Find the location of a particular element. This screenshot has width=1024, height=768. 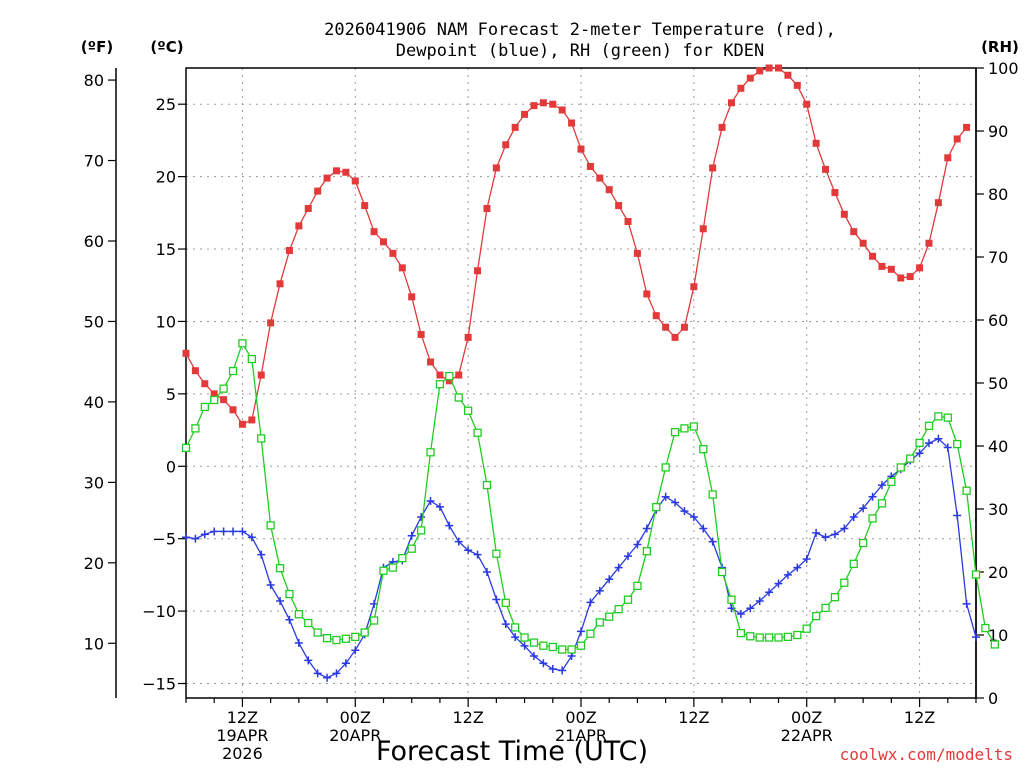

time-tick-label: 22APR is located at coordinates (807, 735).